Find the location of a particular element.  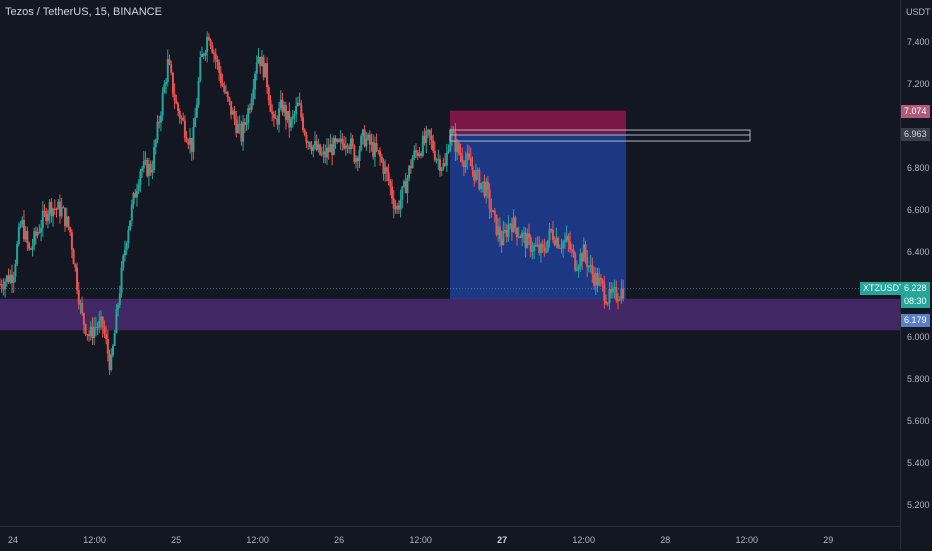

time-tick-label: 24 is located at coordinates (13, 540).